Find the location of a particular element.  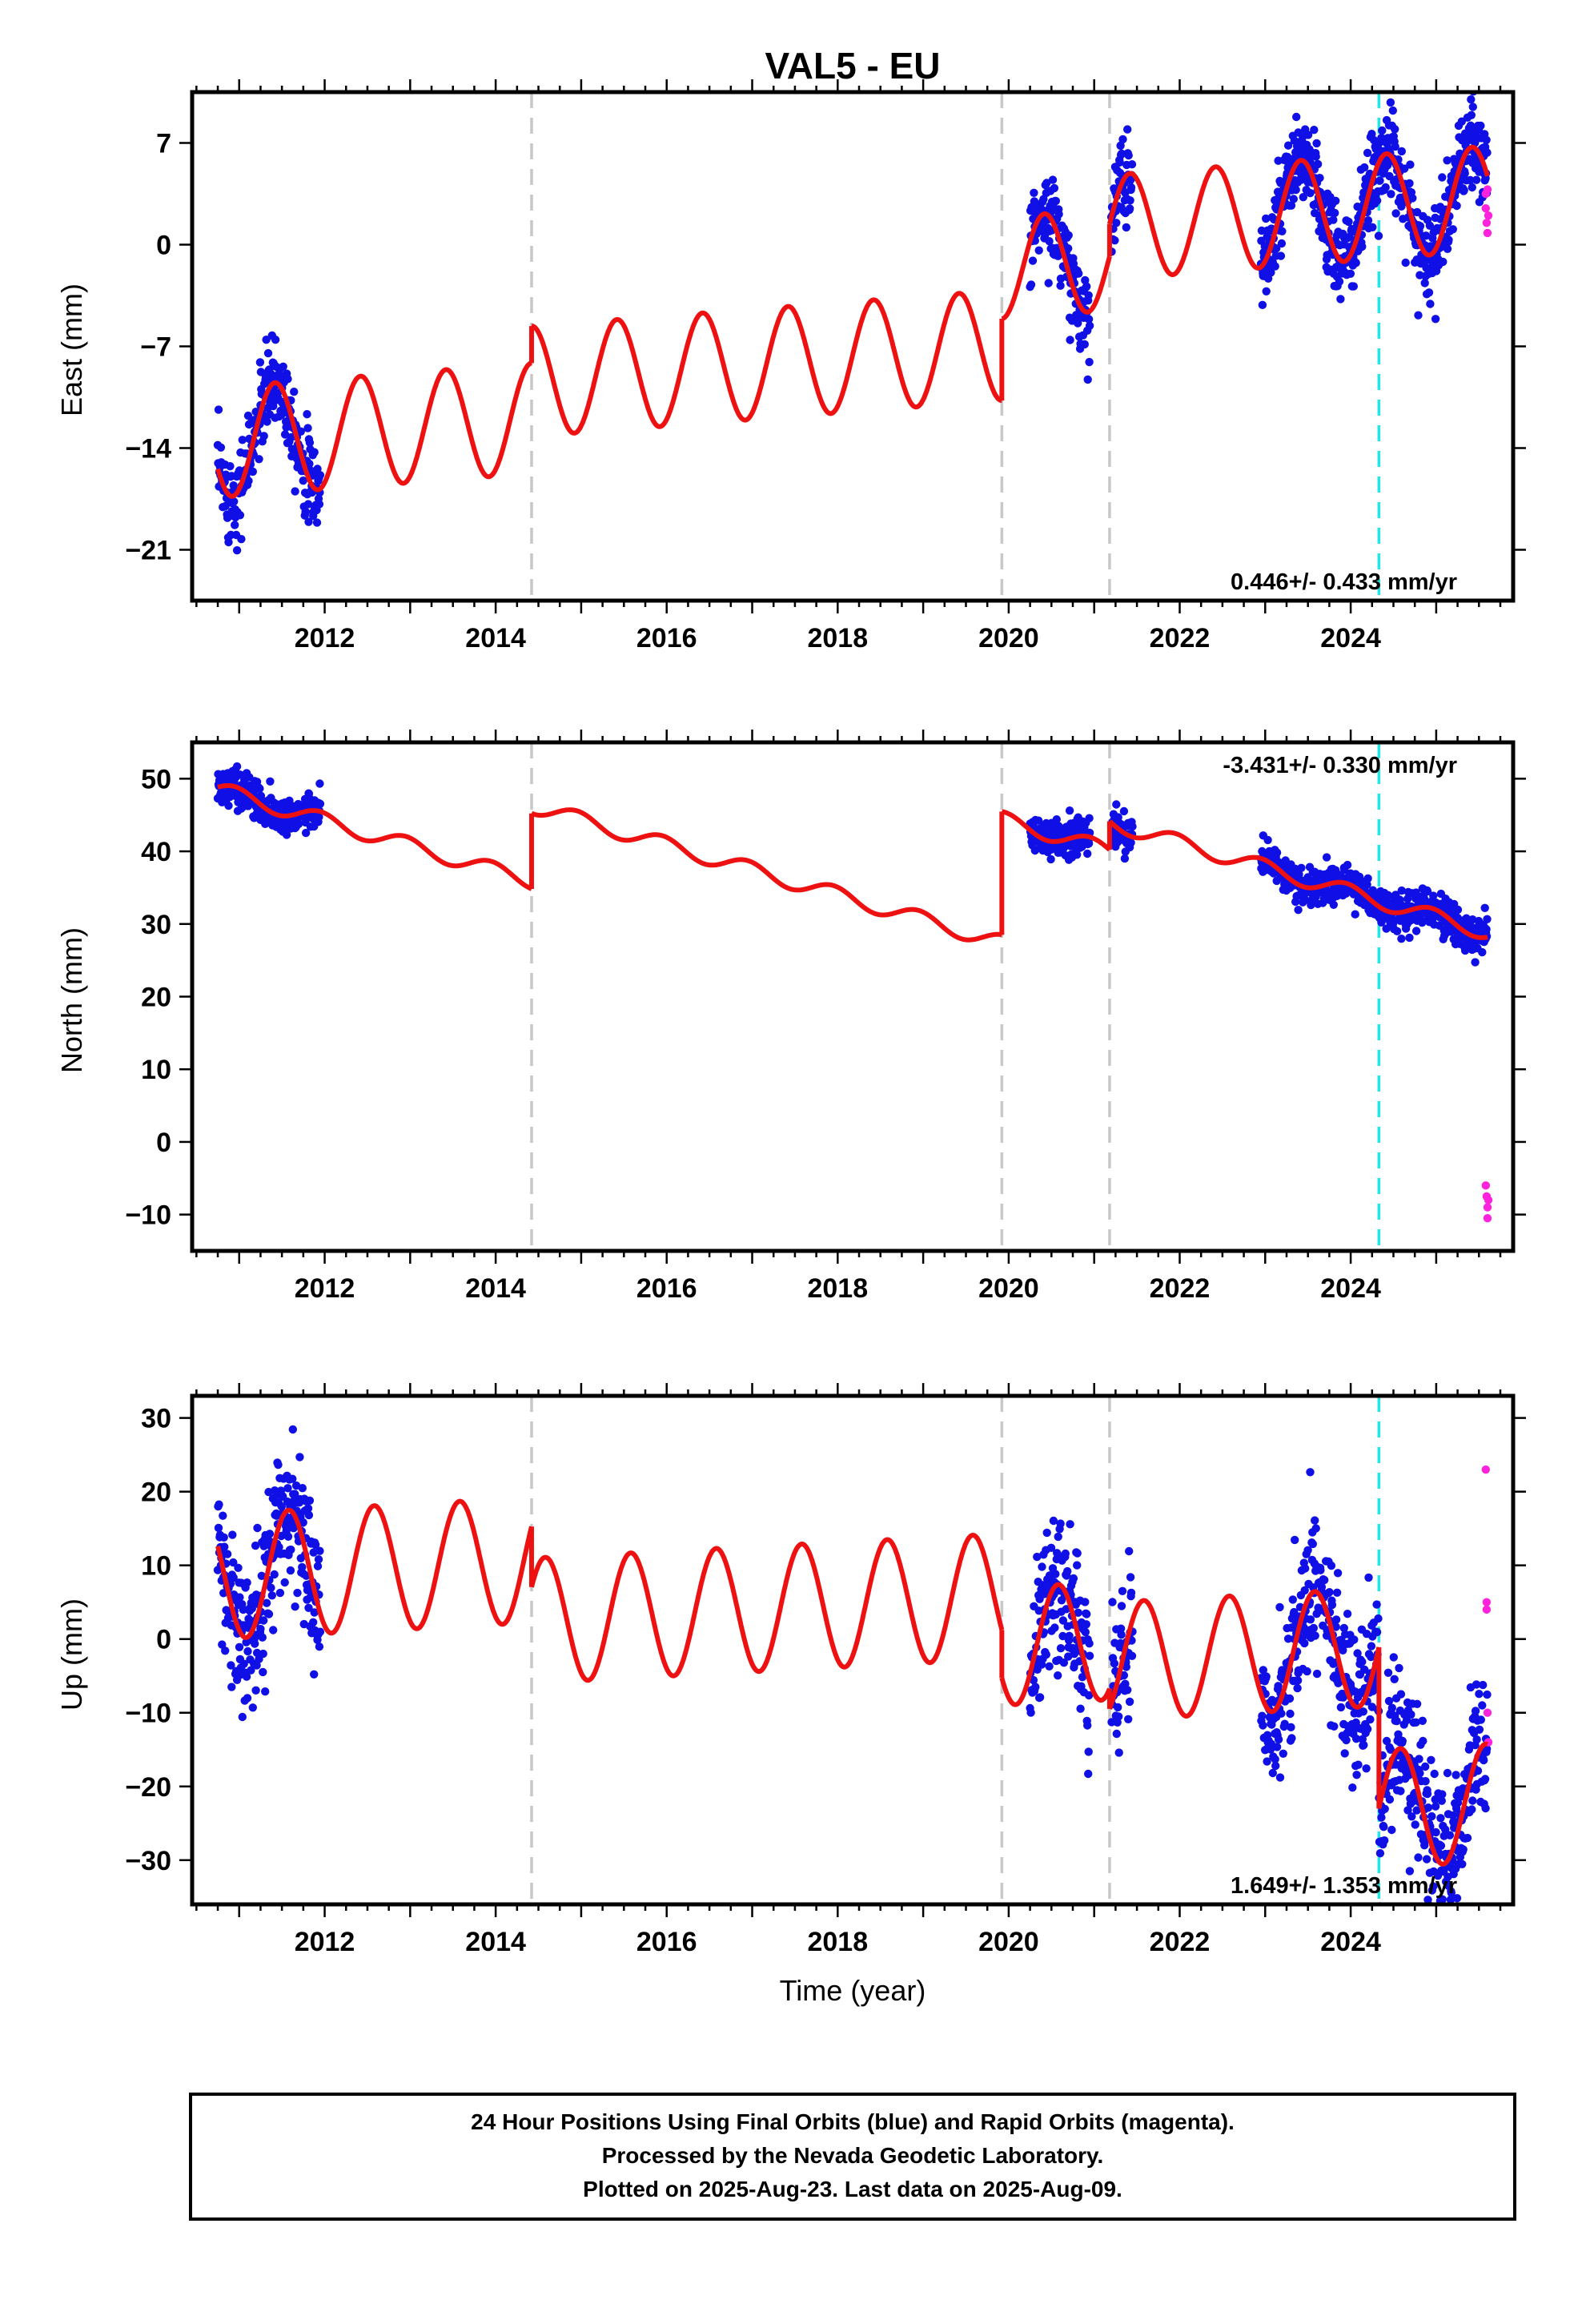

east-x-tick-label: 2022 is located at coordinates (1180, 638).